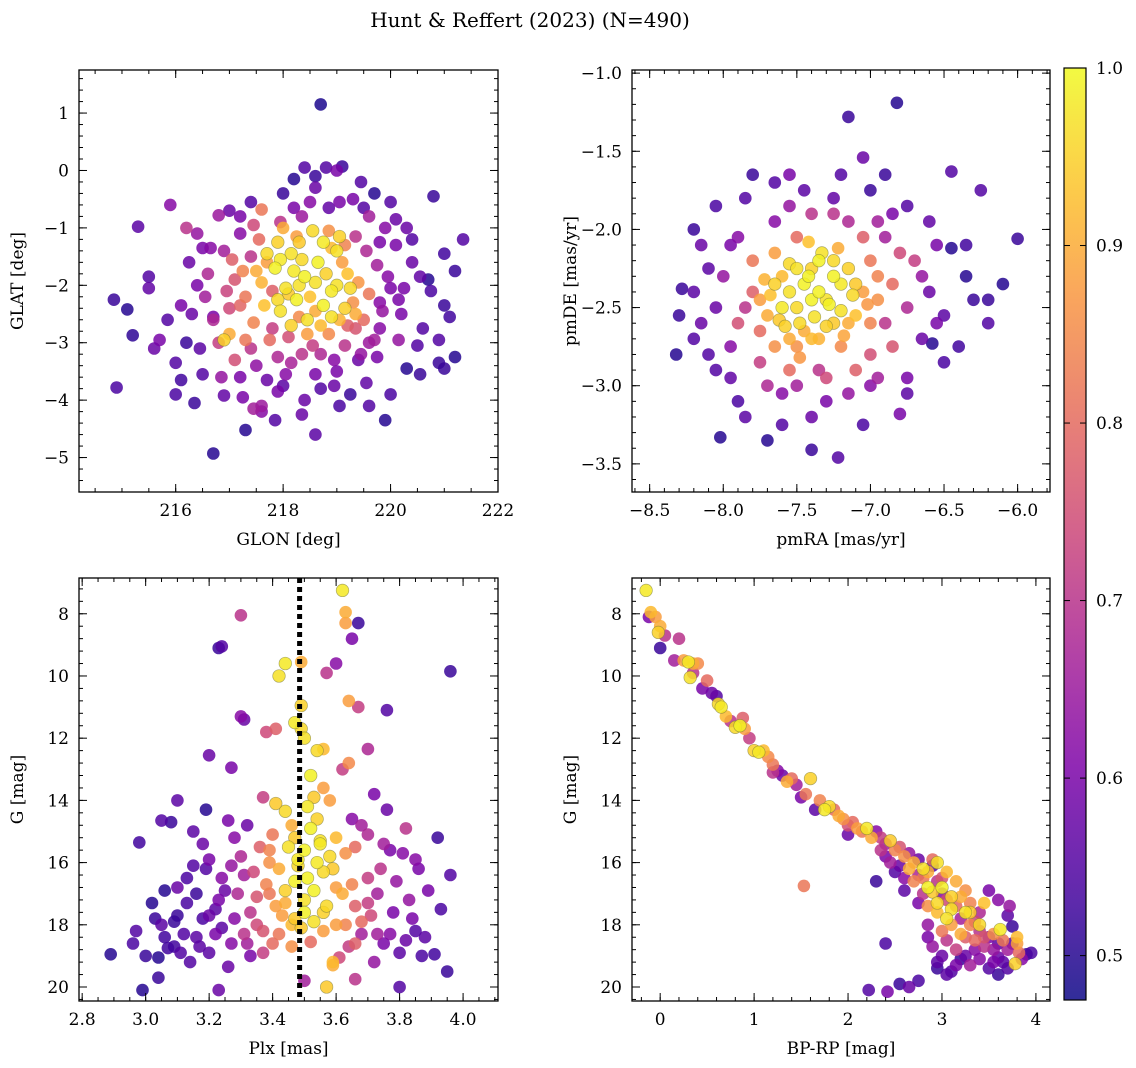  Describe the element at coordinates (283, 511) in the screenshot. I see `x-tick-label: 218` at that location.